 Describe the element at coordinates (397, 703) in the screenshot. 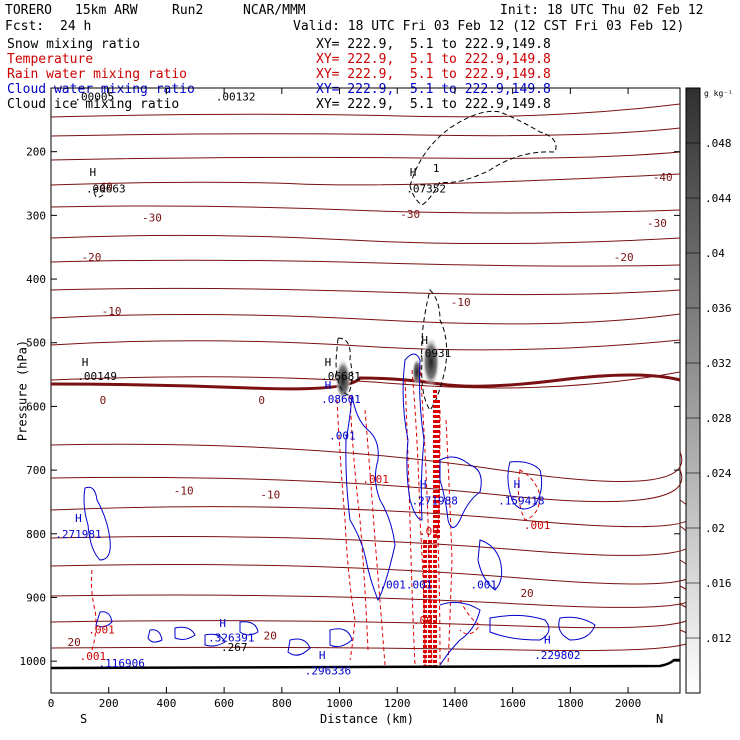

I see `x-tick-label: 1200` at that location.